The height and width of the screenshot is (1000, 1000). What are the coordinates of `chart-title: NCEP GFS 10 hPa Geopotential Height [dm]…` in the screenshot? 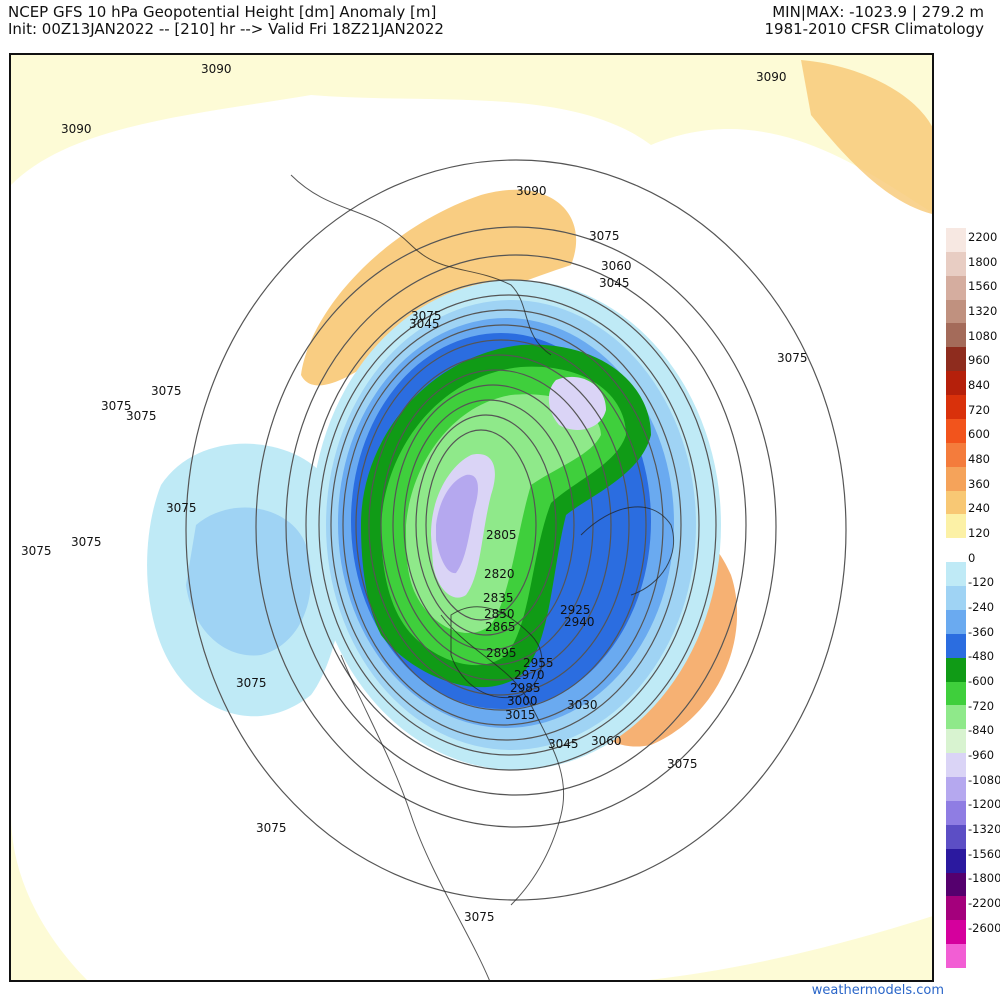 It's located at (222, 12).